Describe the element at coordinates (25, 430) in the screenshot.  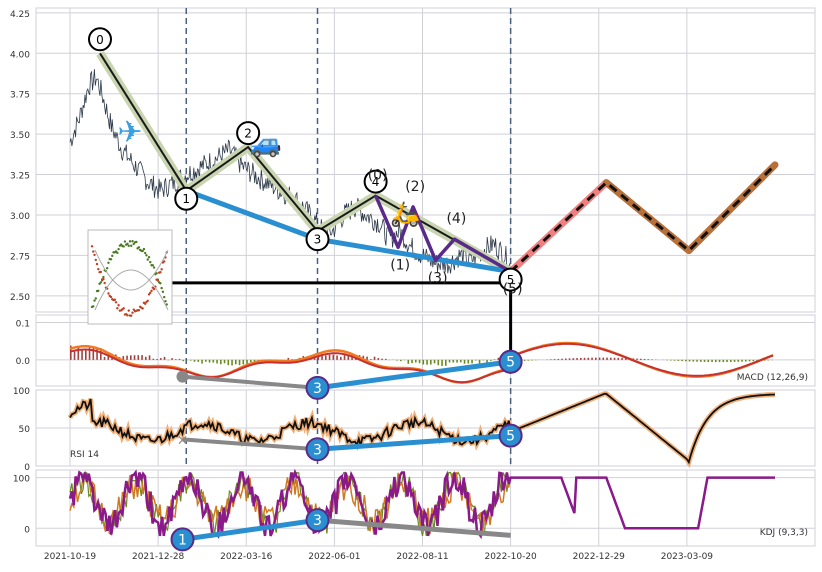
I see `rsi-ytick-label: 50` at that location.